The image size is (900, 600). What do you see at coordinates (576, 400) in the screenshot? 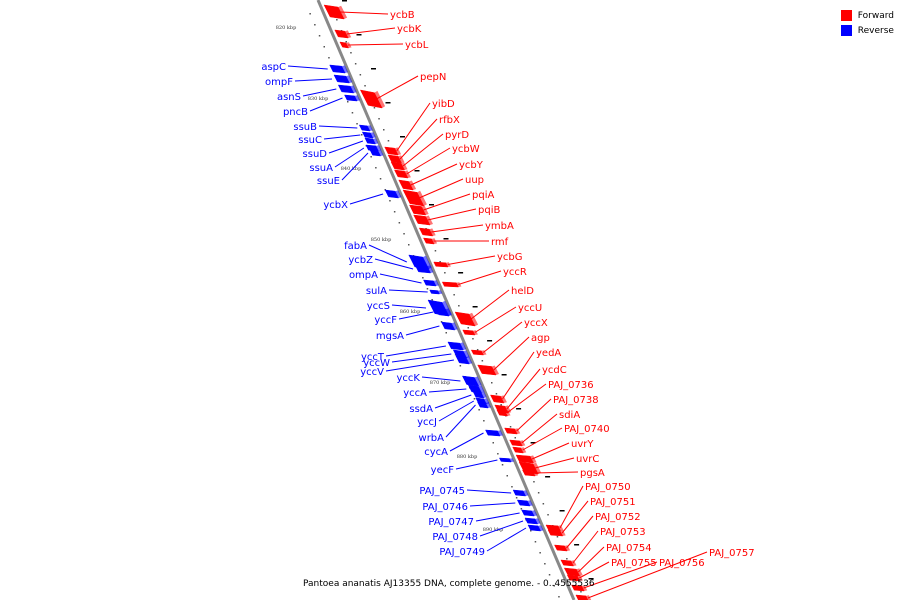
I see `forward-gene-label: PAJ_0738` at bounding box center [576, 400].